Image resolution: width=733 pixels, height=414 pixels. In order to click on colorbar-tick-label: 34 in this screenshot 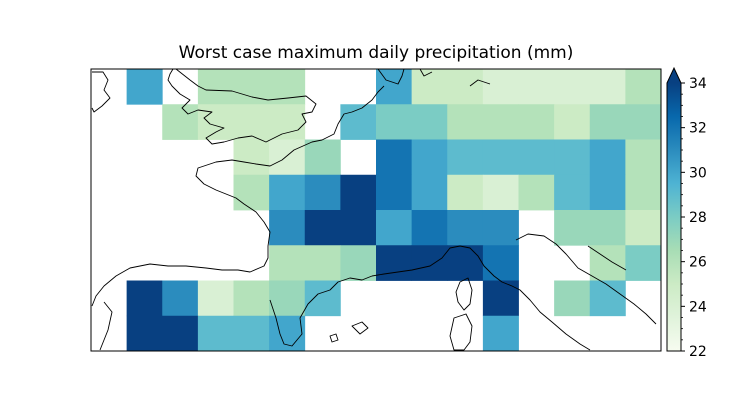, I will do `click(698, 84)`.